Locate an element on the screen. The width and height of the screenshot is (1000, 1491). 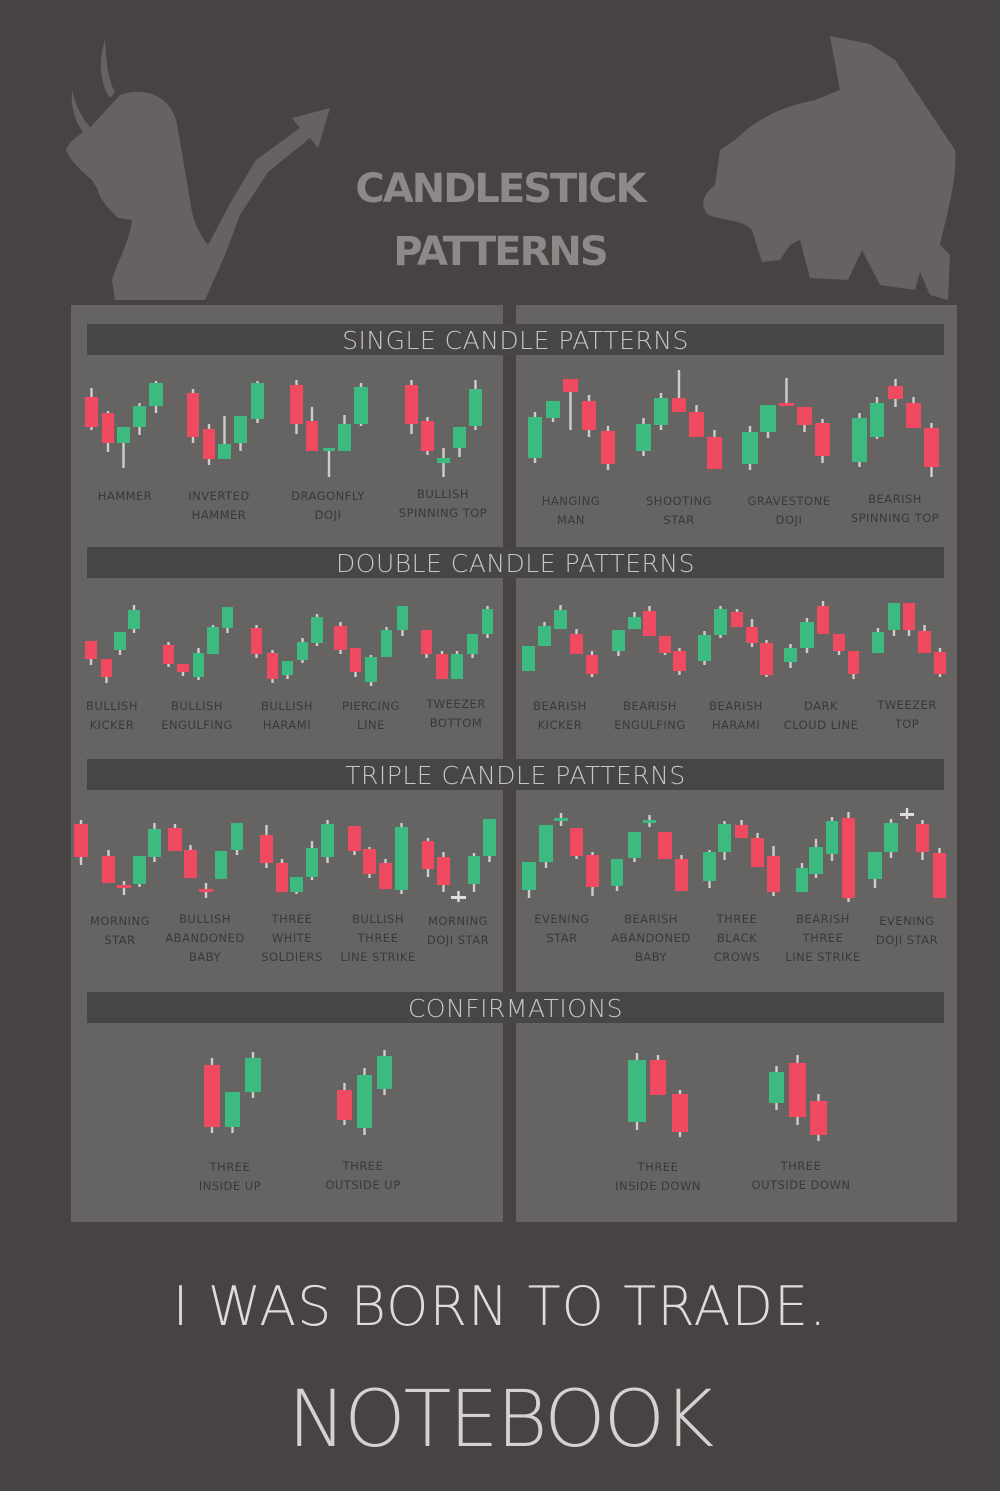
pattern-label: BEARISH ABANDONED BABY is located at coordinates (650, 938).